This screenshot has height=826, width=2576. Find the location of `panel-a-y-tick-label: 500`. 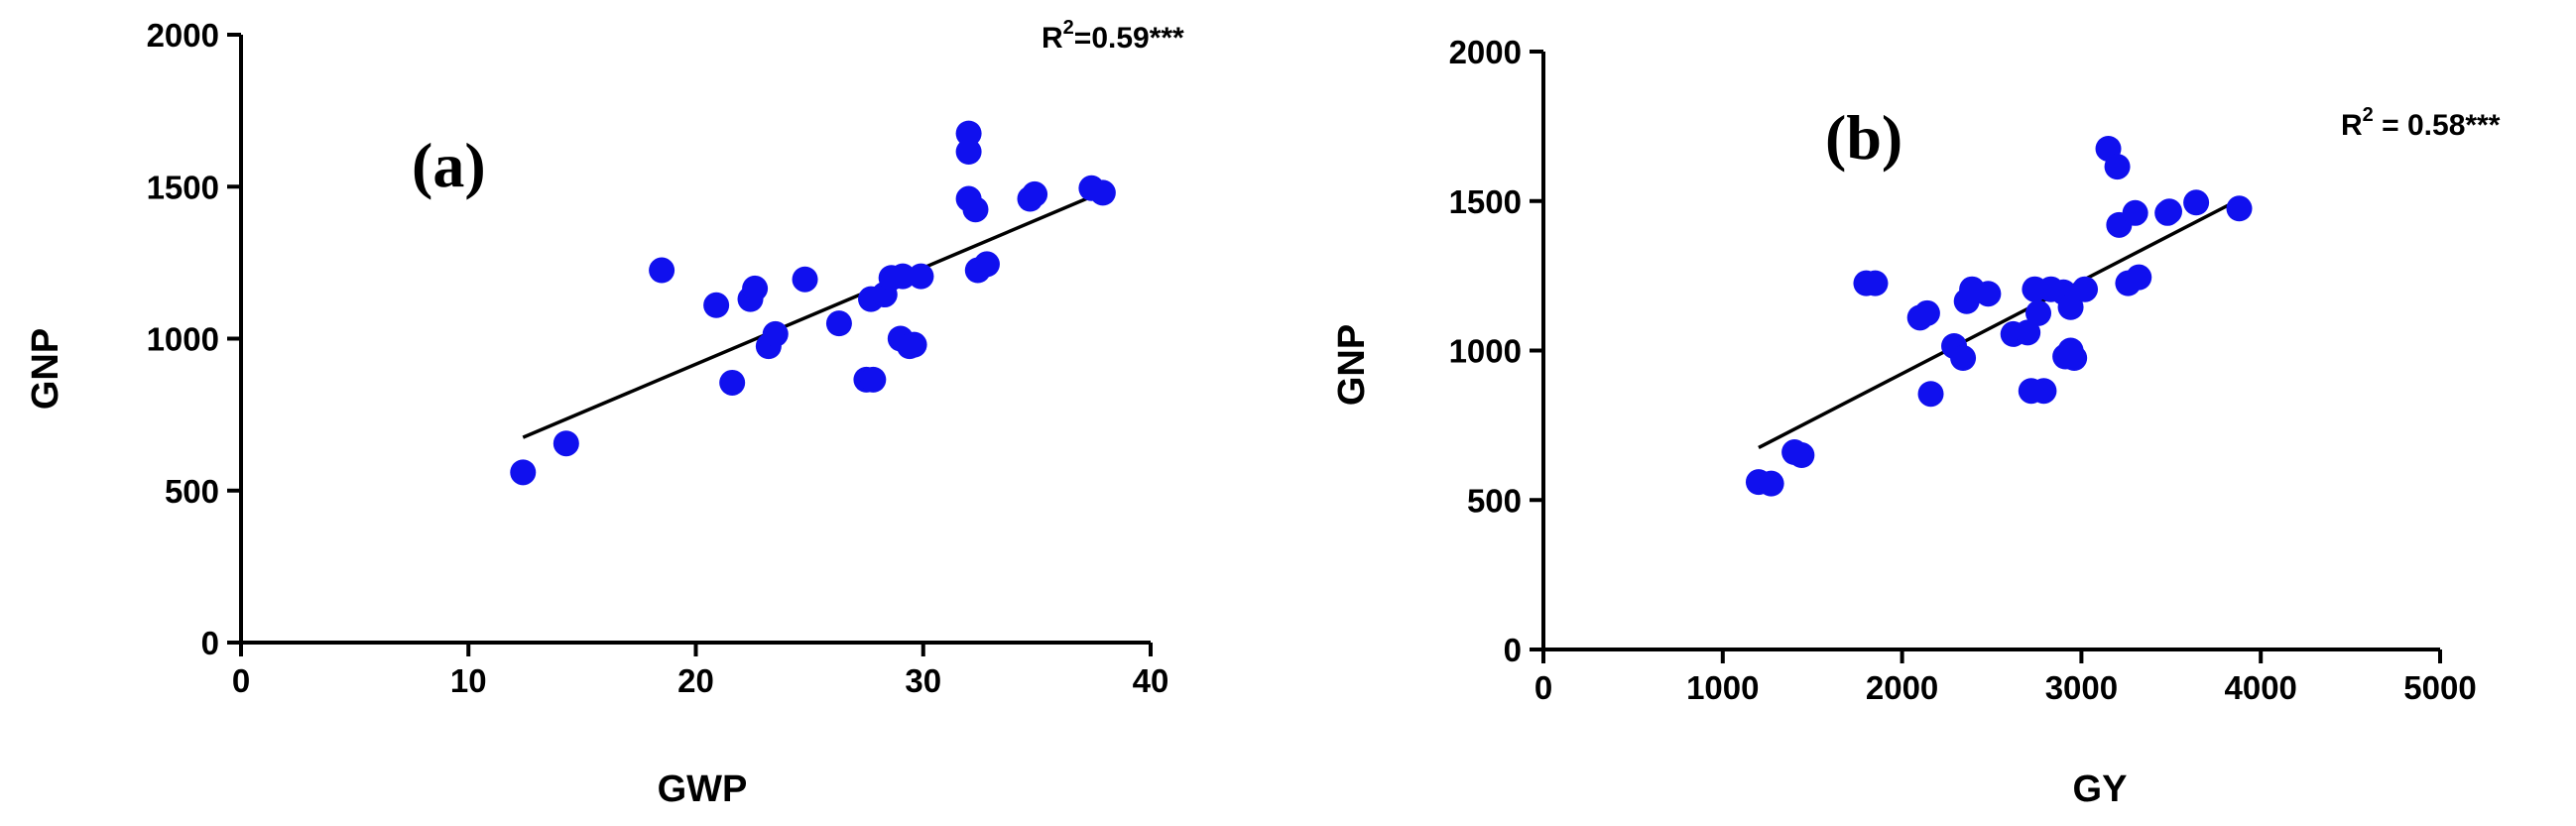

panel-a-y-tick-label: 500 is located at coordinates (192, 491).